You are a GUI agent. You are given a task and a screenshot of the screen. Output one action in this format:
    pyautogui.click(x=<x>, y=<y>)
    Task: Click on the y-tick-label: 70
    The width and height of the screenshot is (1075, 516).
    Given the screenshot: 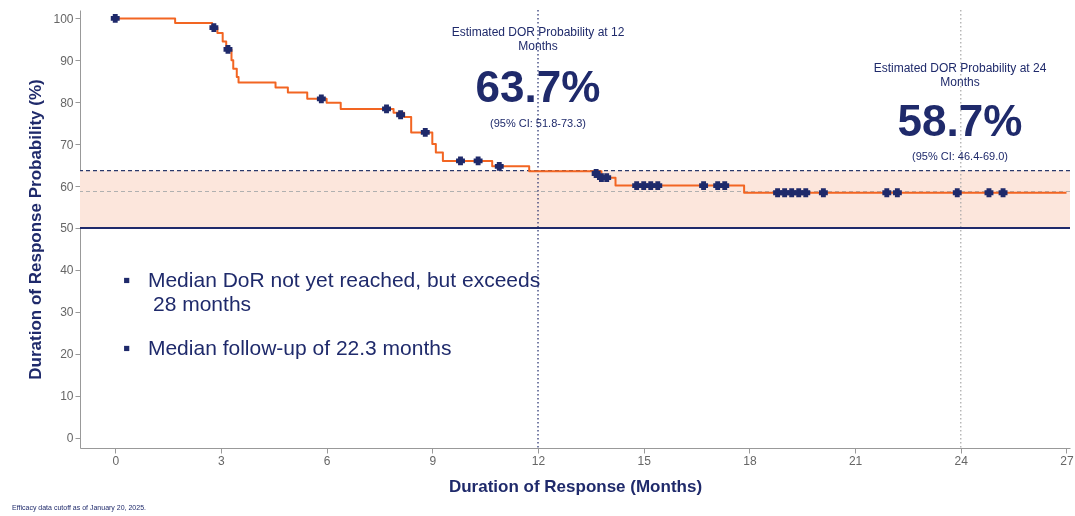 What is the action you would take?
    pyautogui.click(x=67, y=144)
    